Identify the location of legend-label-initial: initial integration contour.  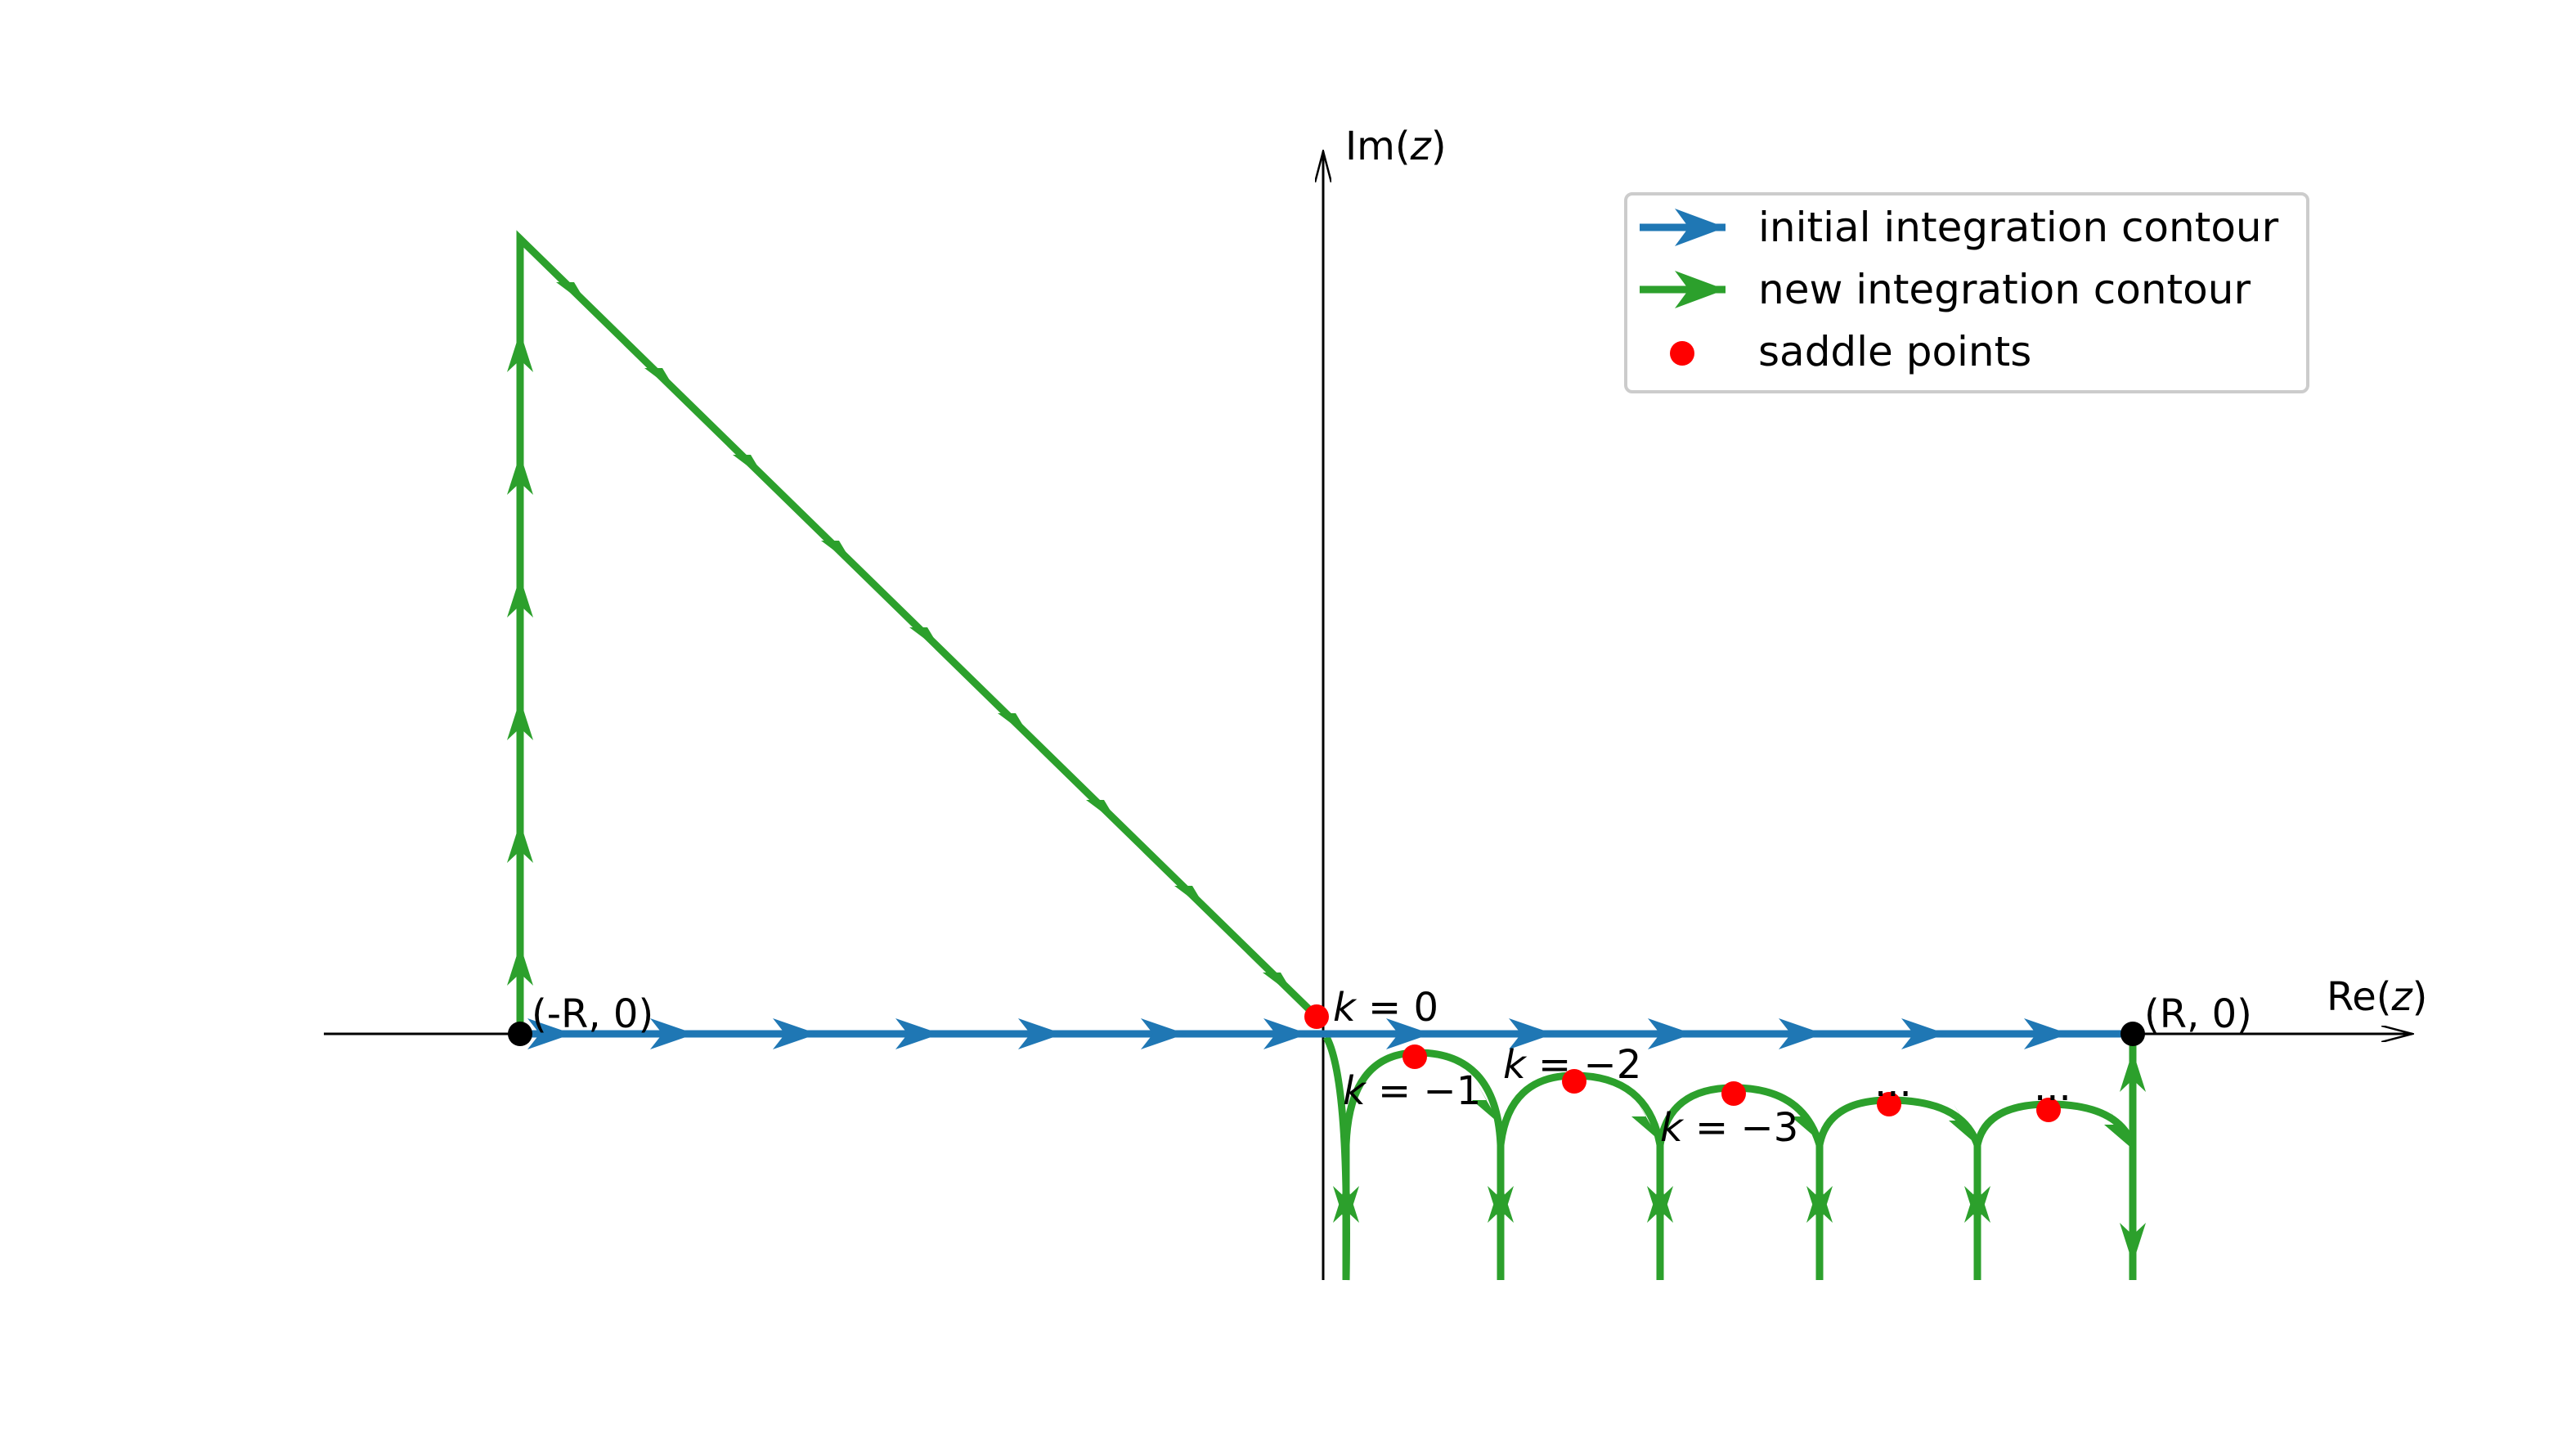
(2018, 227).